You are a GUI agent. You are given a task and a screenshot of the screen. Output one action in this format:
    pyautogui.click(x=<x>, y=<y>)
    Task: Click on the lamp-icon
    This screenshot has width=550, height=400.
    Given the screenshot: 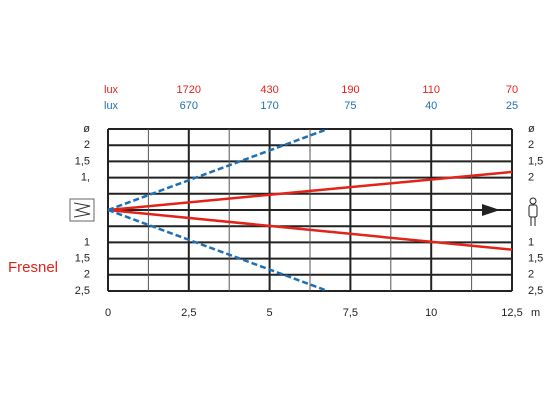 What is the action you would take?
    pyautogui.click(x=82, y=210)
    